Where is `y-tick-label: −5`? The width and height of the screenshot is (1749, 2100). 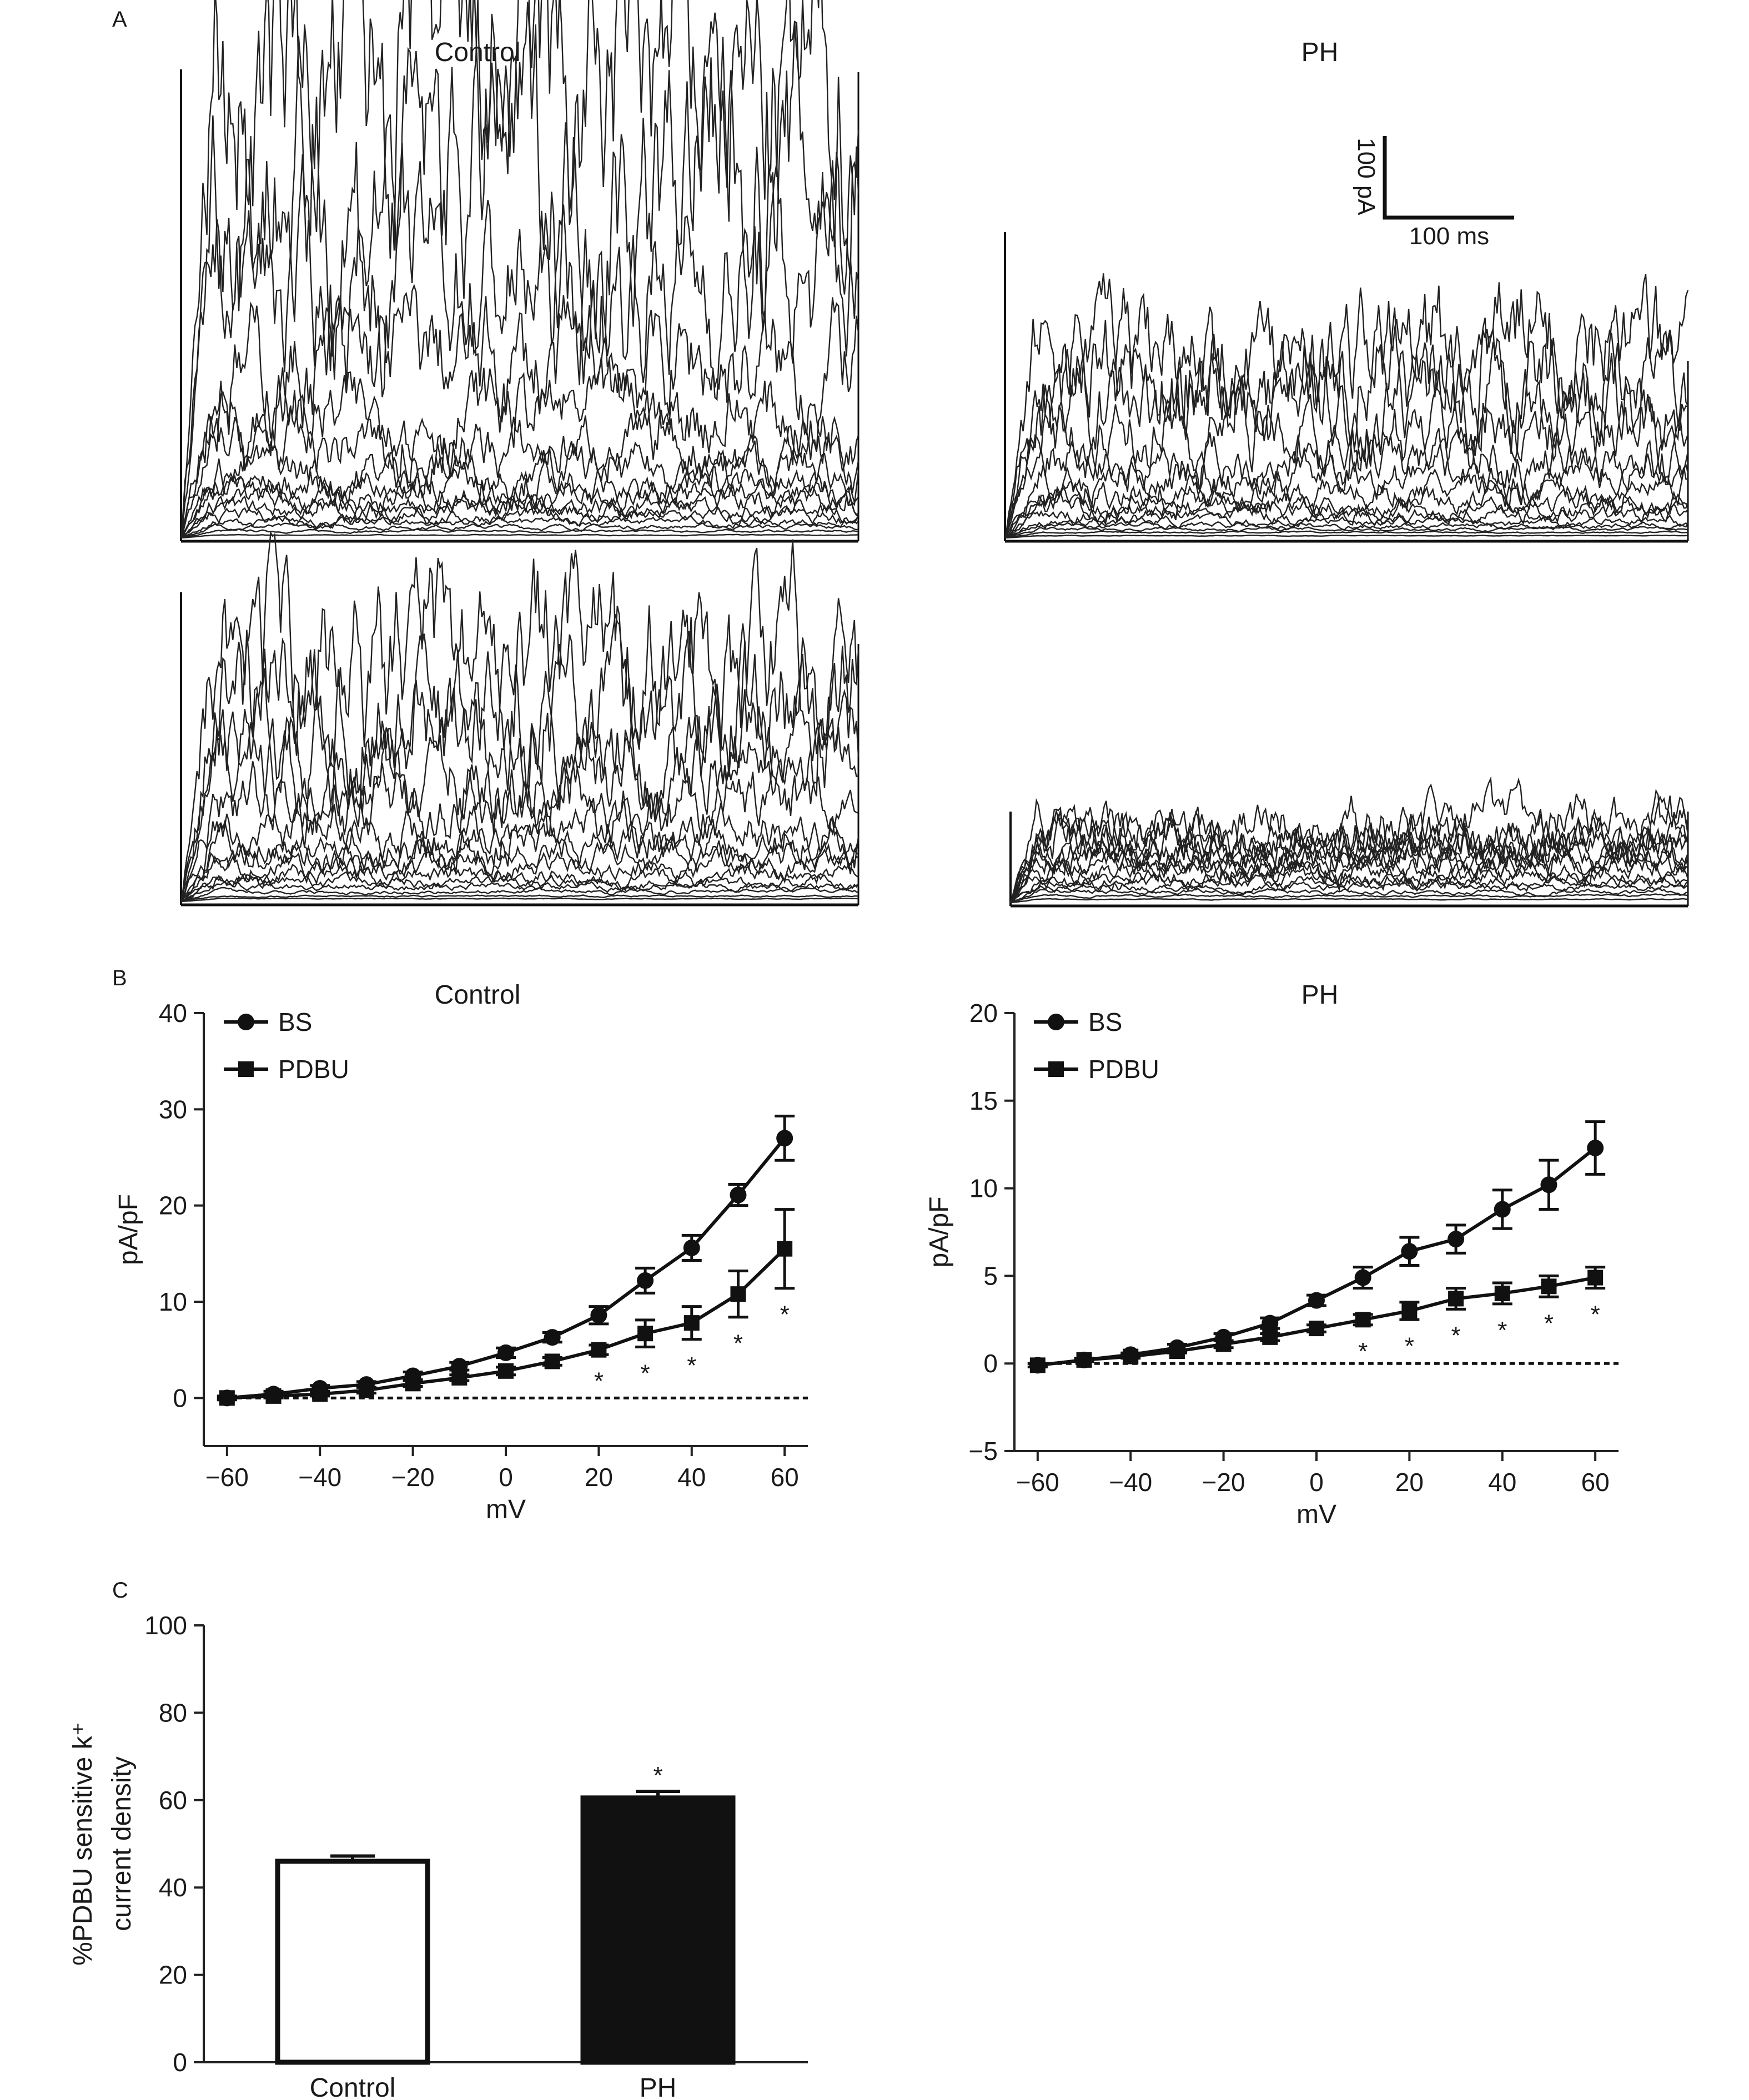
y-tick-label: −5 is located at coordinates (983, 1451).